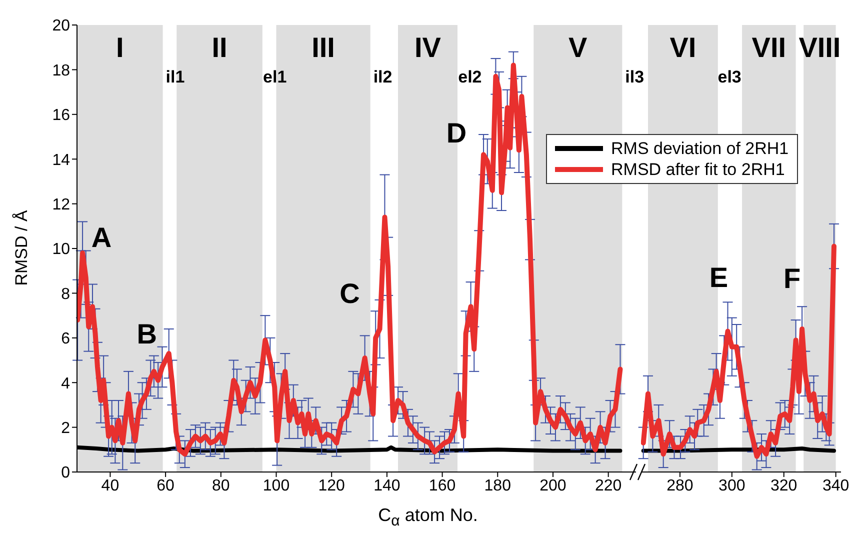 The width and height of the screenshot is (855, 538). I want to click on y-tick-label: 0, so click(65, 473).